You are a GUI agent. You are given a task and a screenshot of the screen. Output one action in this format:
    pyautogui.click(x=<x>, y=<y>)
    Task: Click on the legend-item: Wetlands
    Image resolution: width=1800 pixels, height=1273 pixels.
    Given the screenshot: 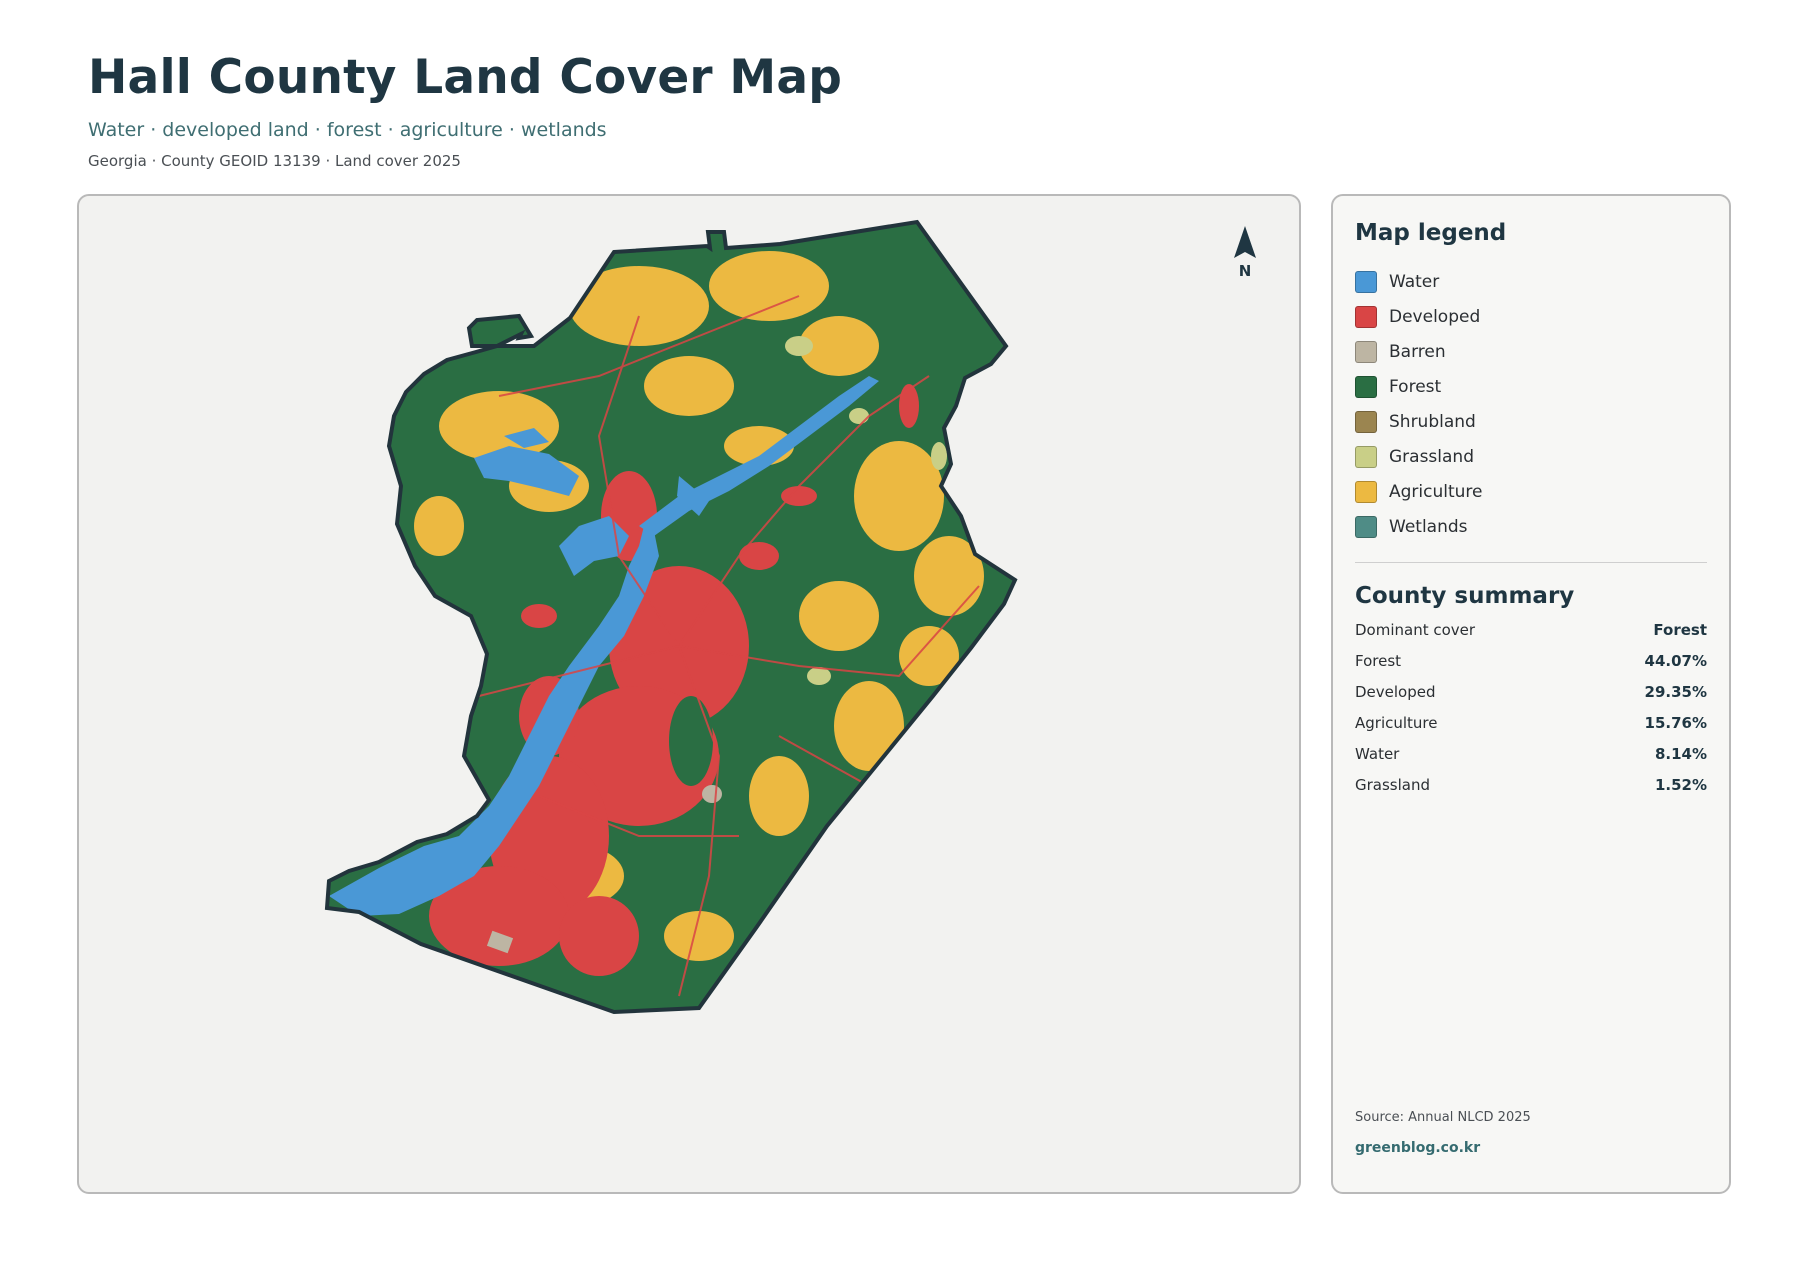 What is the action you would take?
    pyautogui.click(x=1419, y=526)
    